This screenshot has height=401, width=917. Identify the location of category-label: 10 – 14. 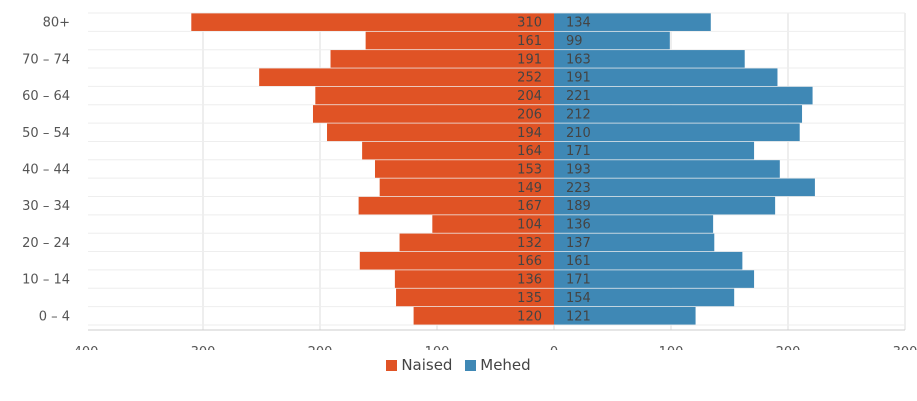
(46, 280).